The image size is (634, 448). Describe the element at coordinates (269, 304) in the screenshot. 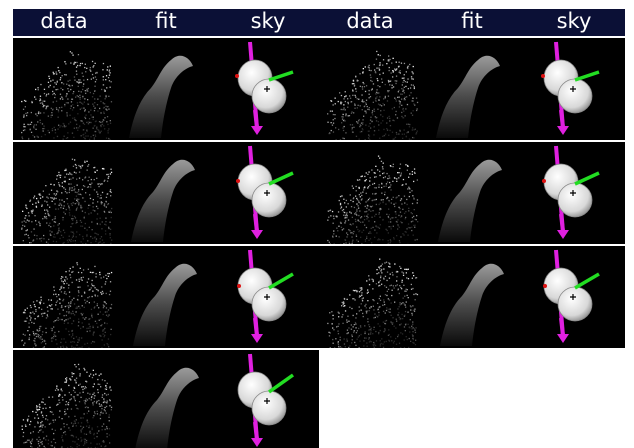

I see `lobe` at that location.